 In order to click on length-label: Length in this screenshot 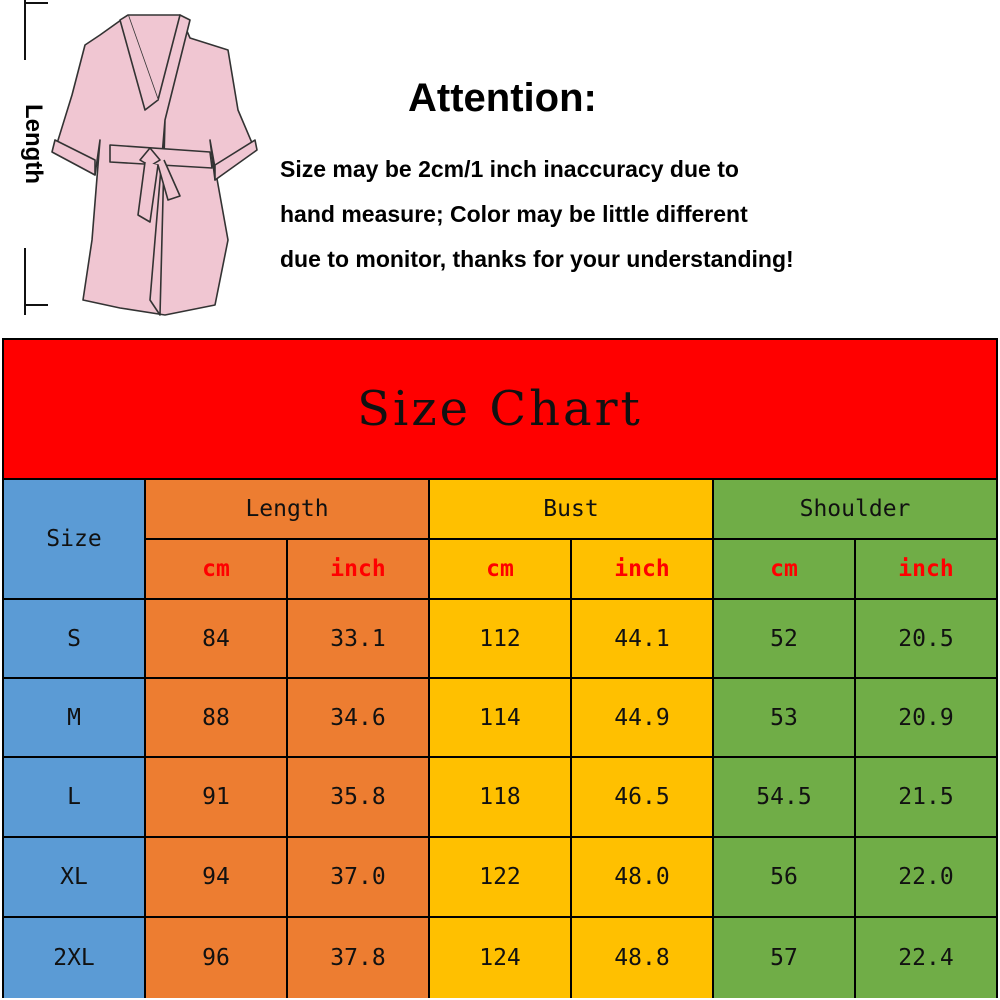, I will do `click(33, 144)`.